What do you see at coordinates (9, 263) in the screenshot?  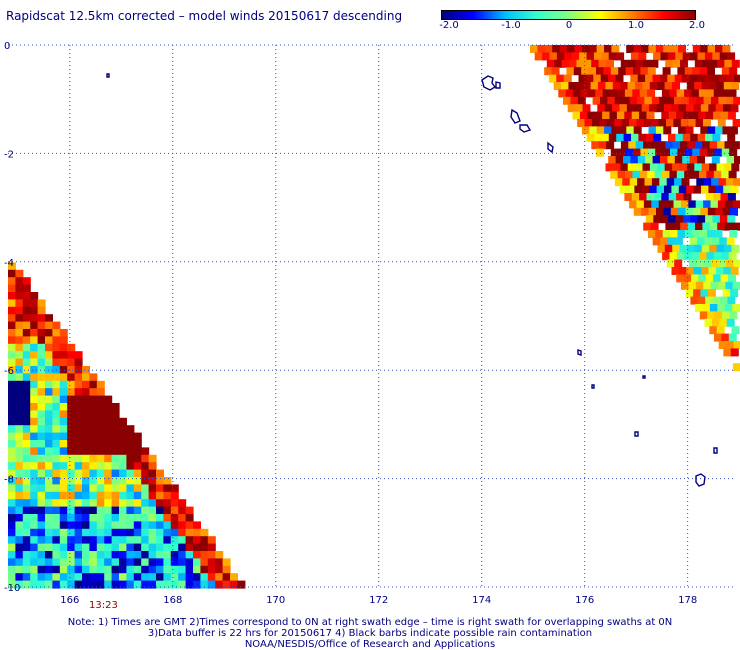 I see `y-tick-label: -4` at bounding box center [9, 263].